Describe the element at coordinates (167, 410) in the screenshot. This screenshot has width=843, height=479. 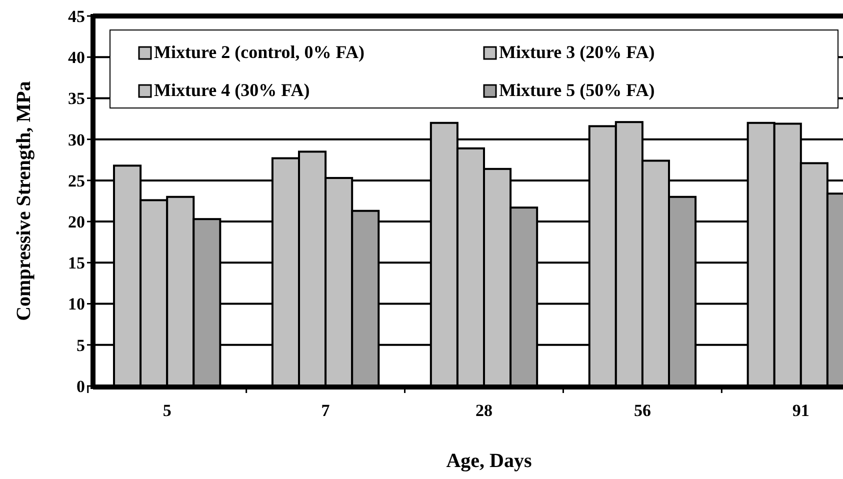
I see `x-tick-label: 5` at that location.